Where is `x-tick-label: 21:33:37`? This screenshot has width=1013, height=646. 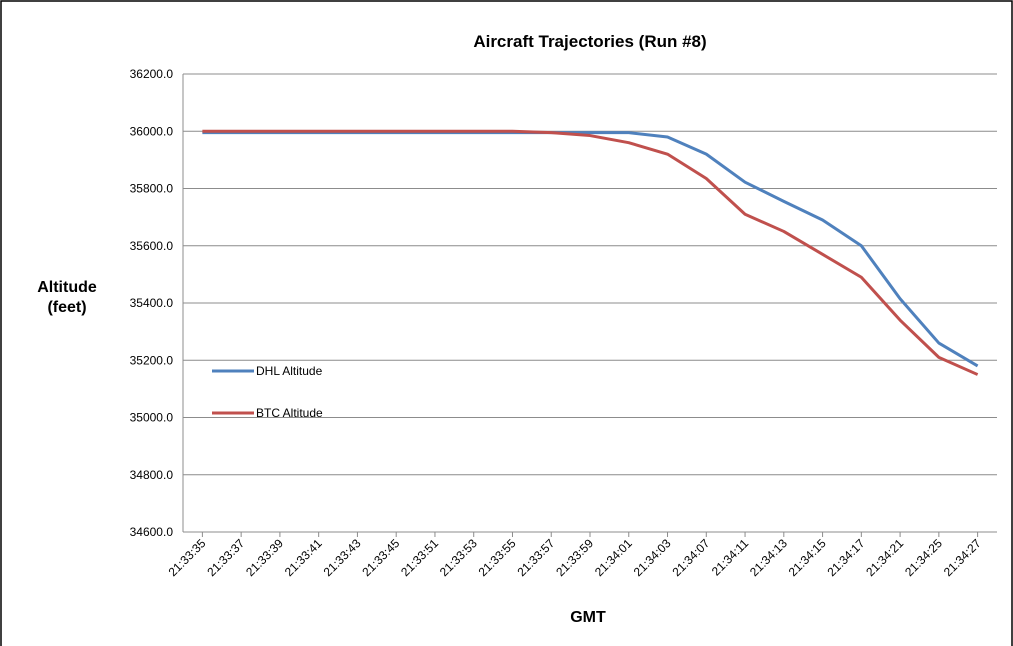
x-tick-label: 21:33:37 is located at coordinates (225, 557).